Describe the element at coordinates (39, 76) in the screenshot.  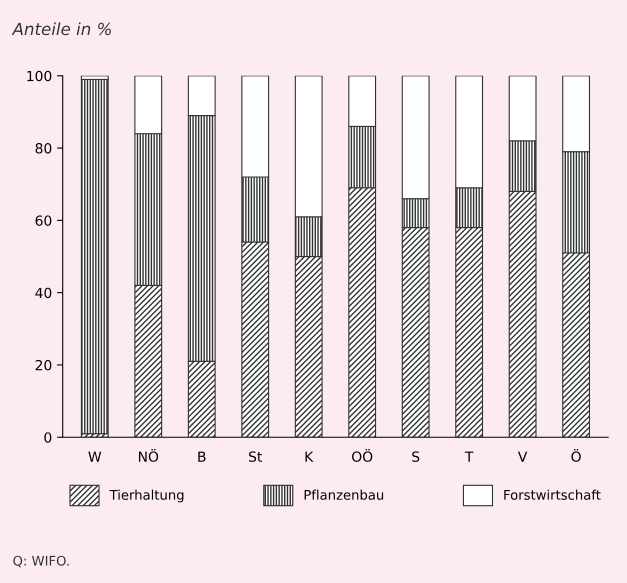
I see `y-tick-label: 100` at that location.